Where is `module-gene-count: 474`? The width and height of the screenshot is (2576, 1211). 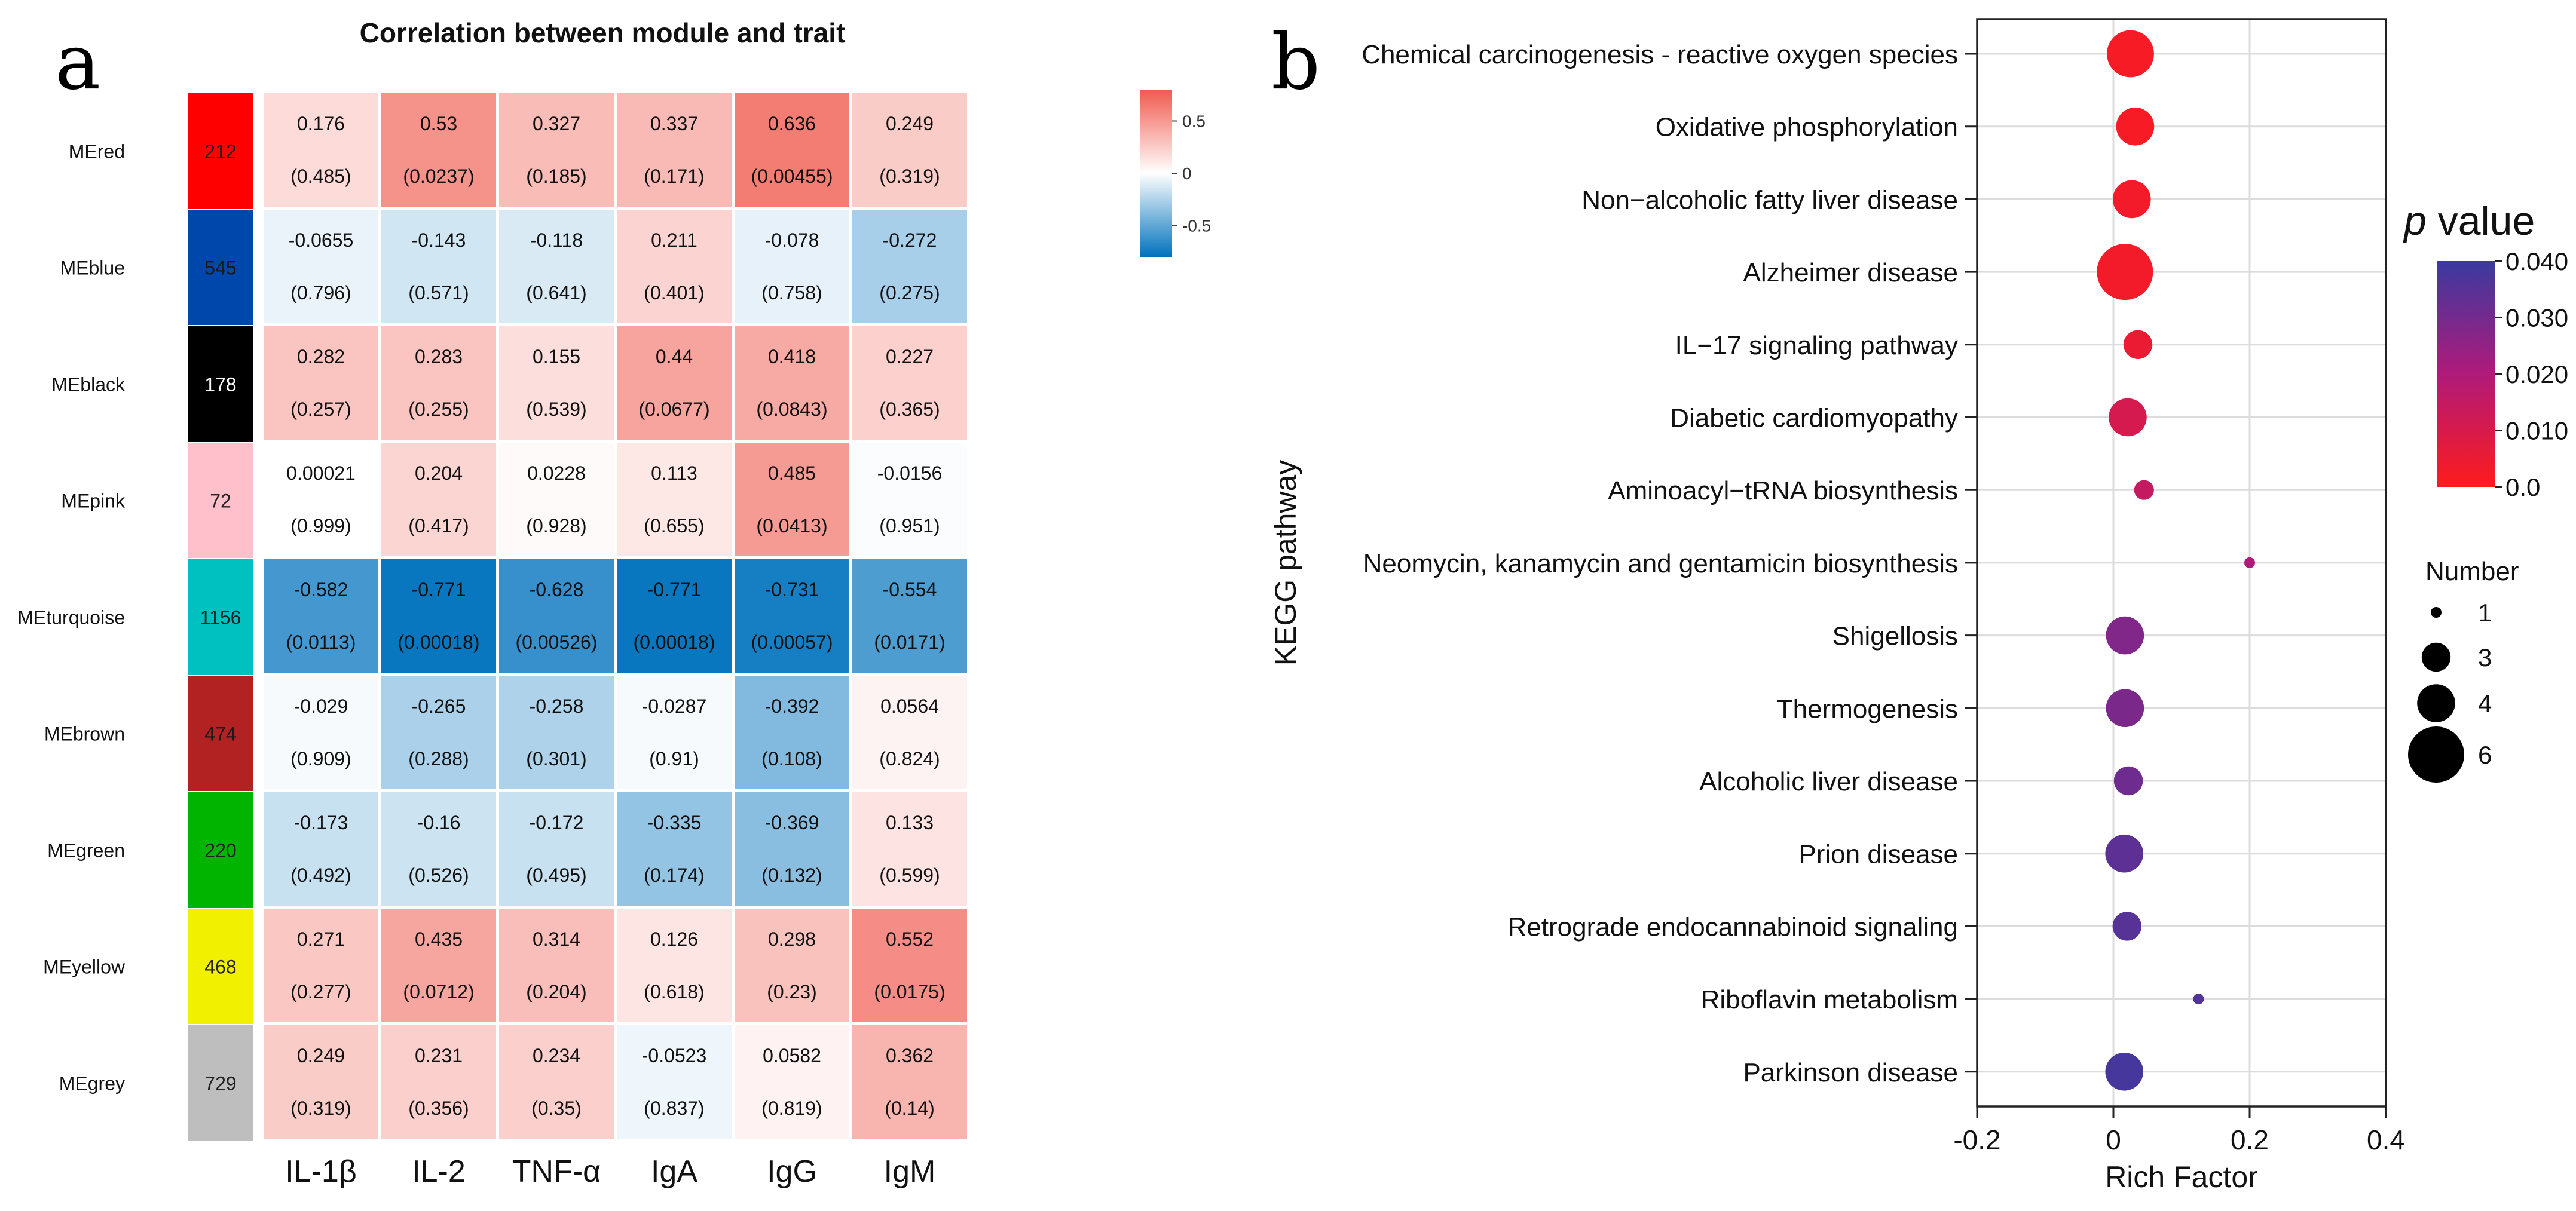 module-gene-count: 474 is located at coordinates (220, 734).